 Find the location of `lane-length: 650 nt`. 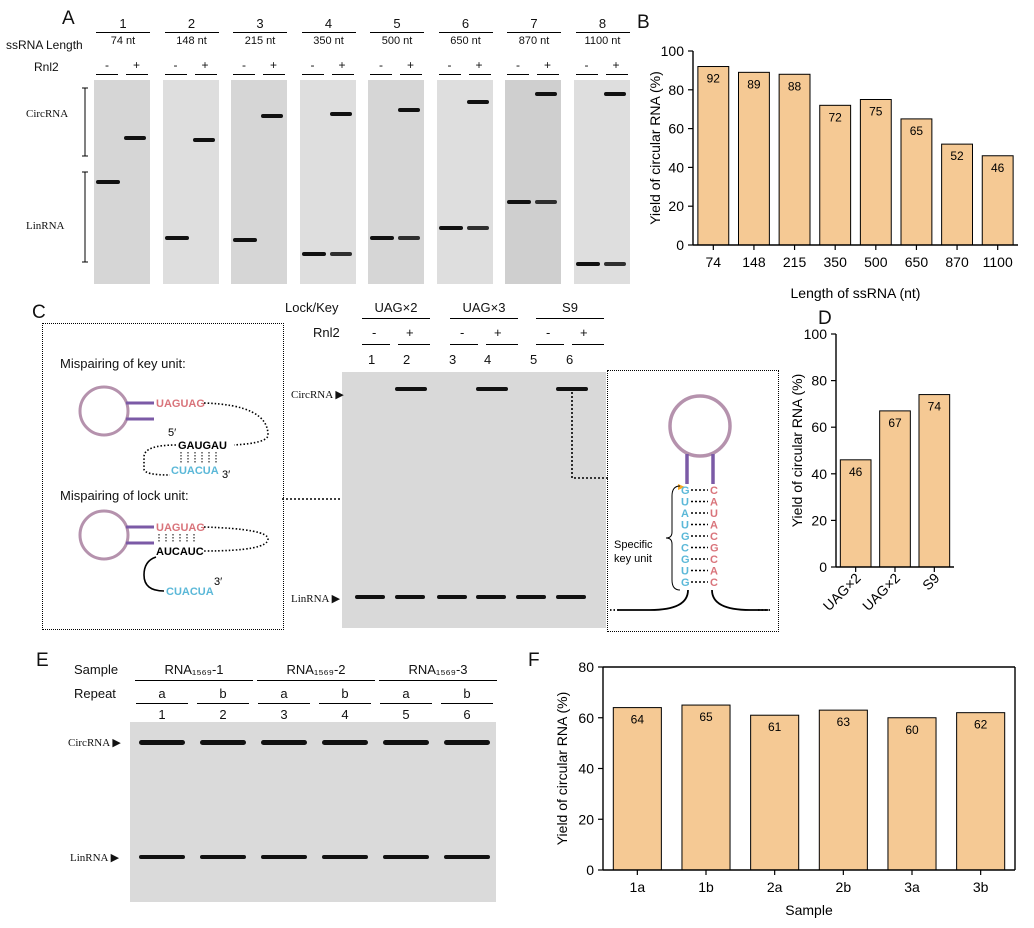

lane-length: 650 nt is located at coordinates (465, 41).